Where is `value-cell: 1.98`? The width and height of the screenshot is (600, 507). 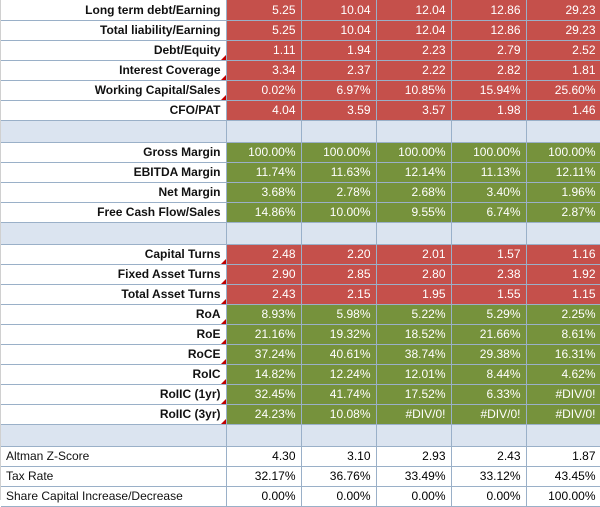 value-cell: 1.98 is located at coordinates (489, 110).